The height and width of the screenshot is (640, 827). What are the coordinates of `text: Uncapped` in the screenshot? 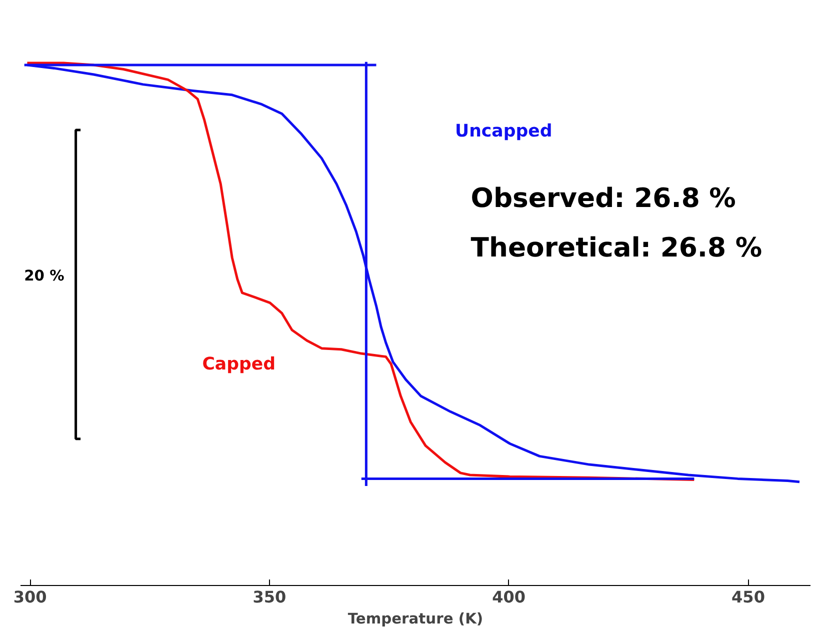 It's located at (503, 132).